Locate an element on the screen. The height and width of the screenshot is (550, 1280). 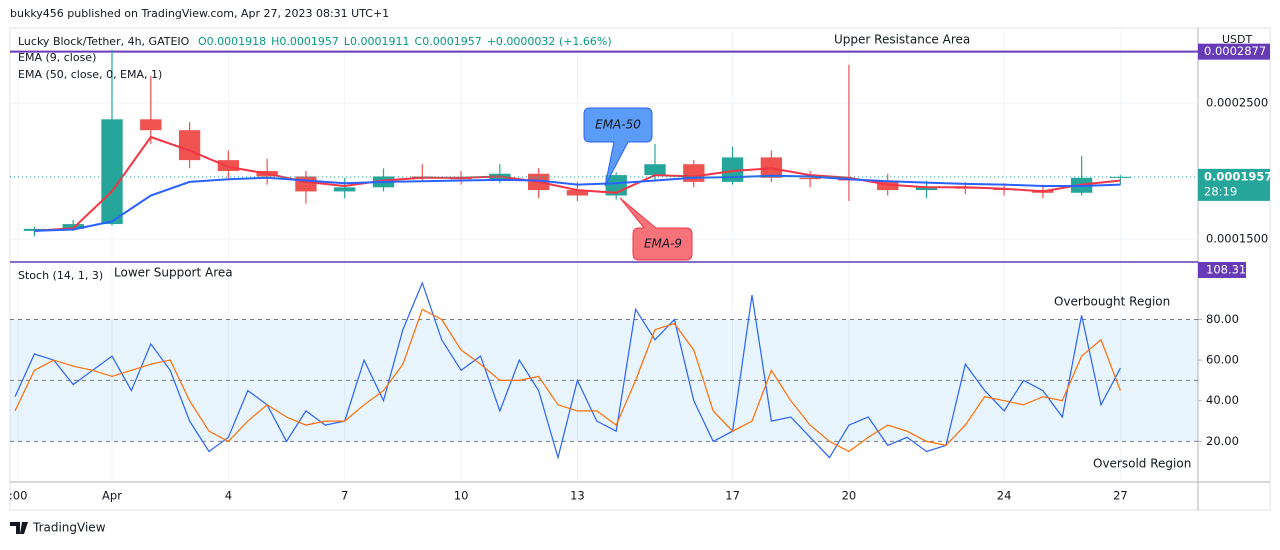
y-tick-label: 60.00 is located at coordinates (1222, 360).